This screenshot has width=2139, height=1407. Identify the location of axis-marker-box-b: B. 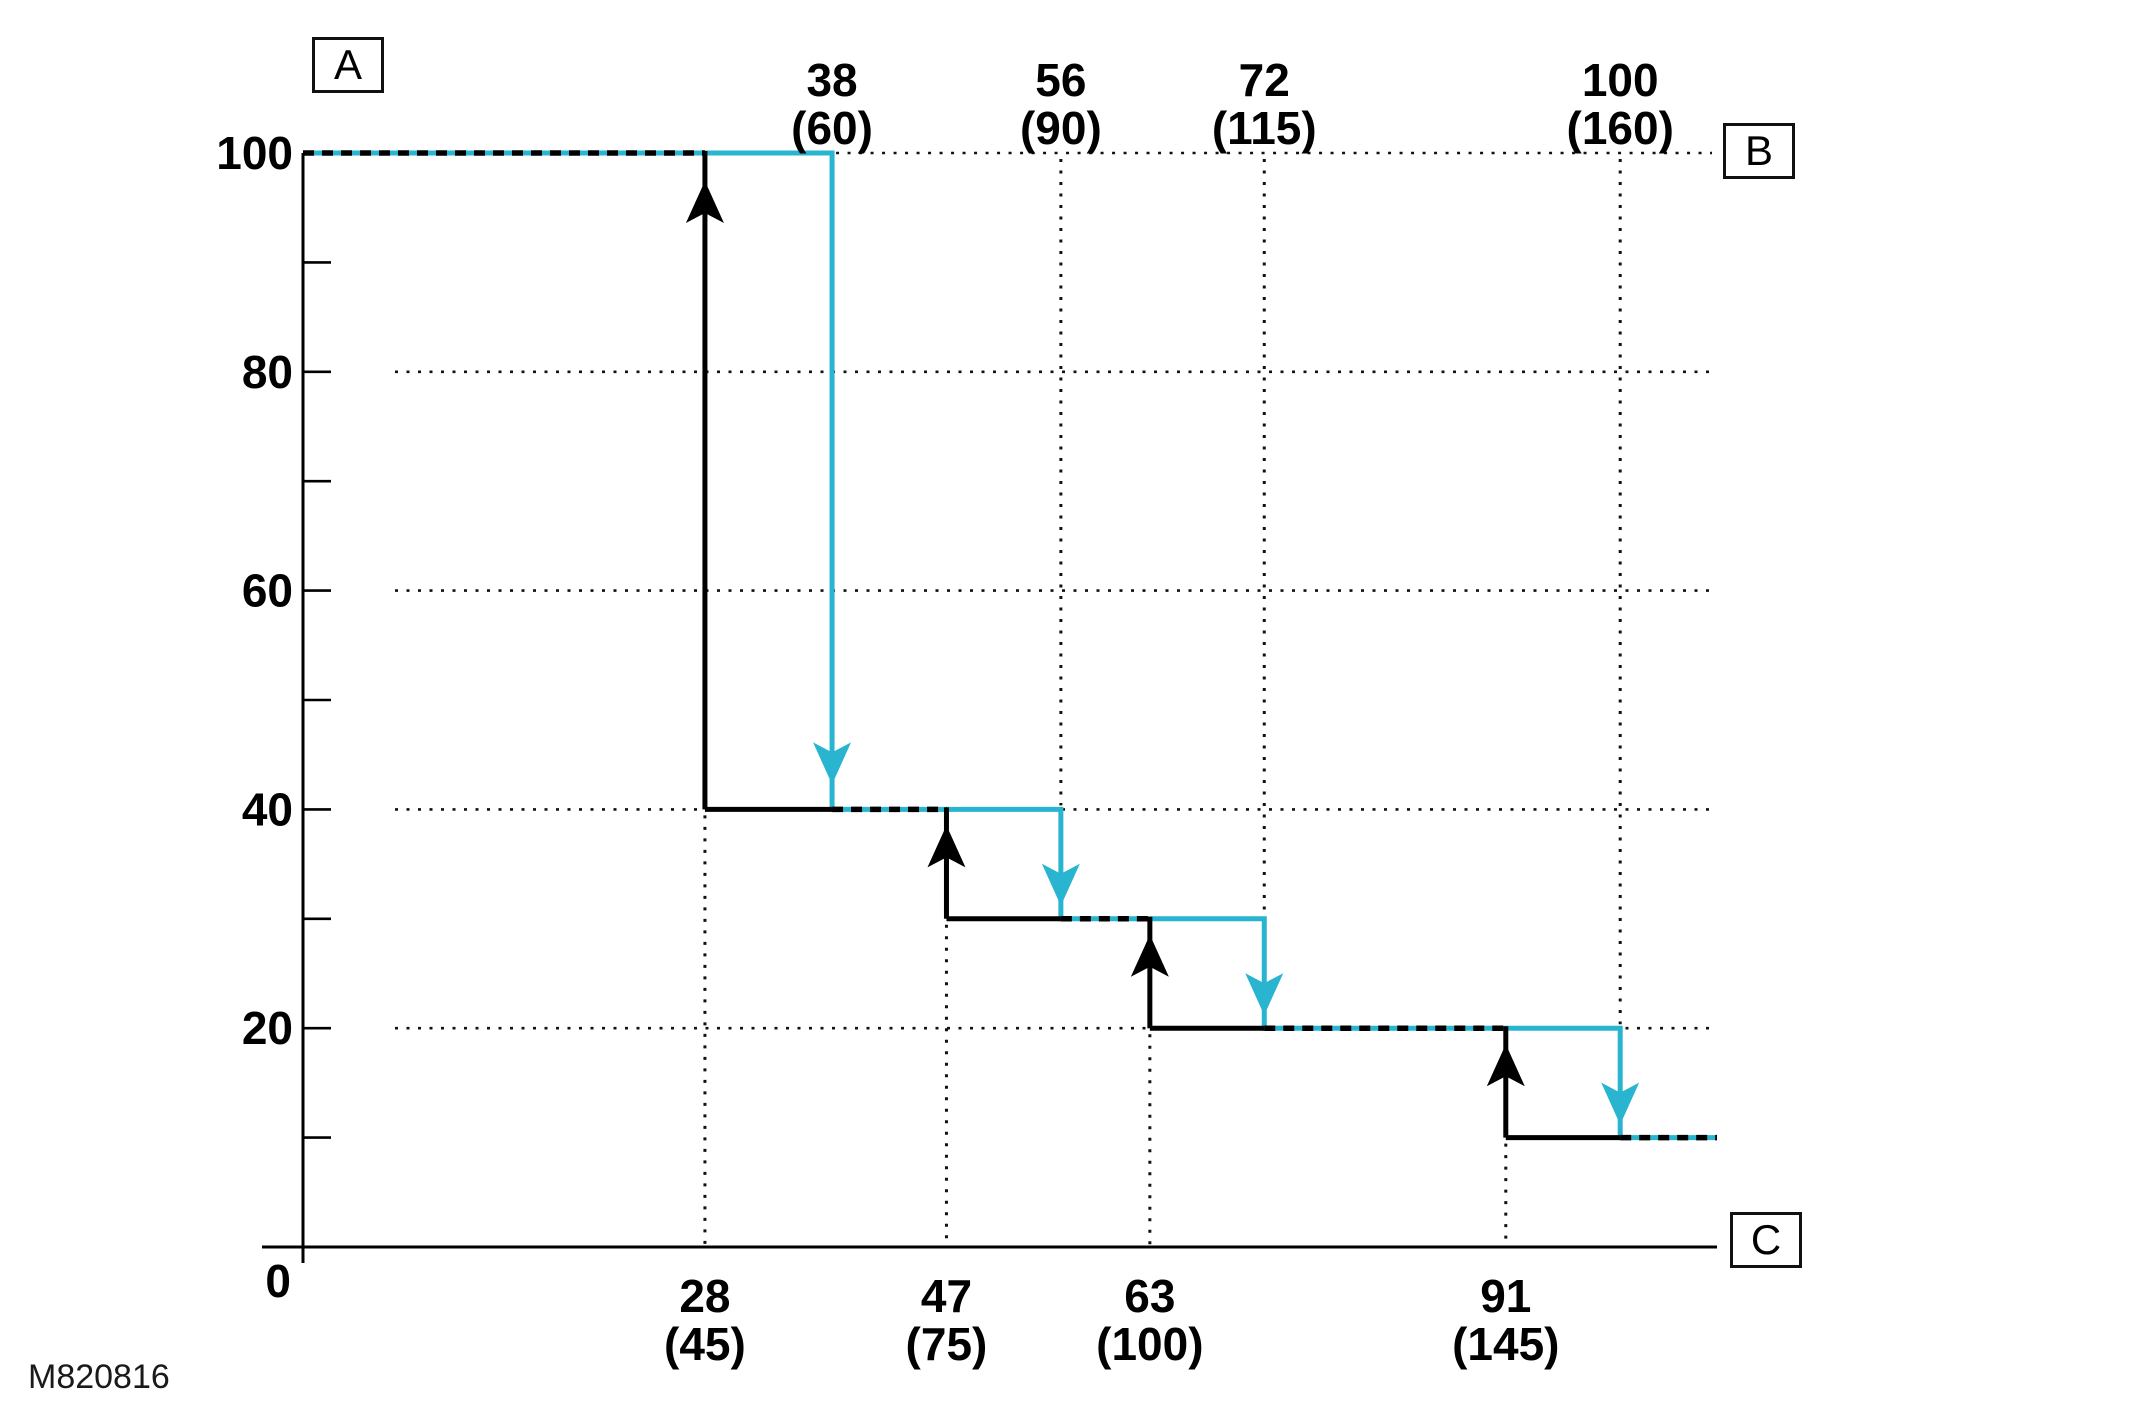
(1759, 151).